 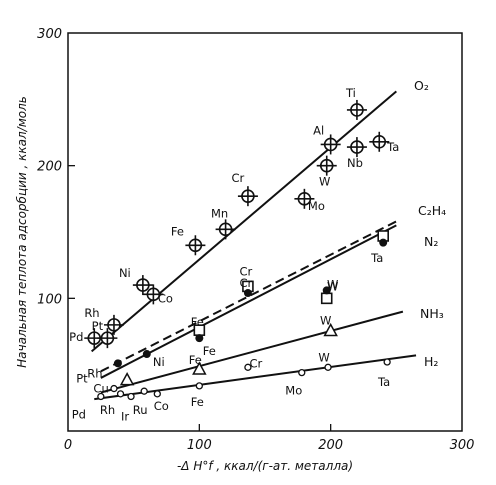 What do you see at coordinates (49, 34) in the screenshot?
I see `y-tick-label: 300` at bounding box center [49, 34].